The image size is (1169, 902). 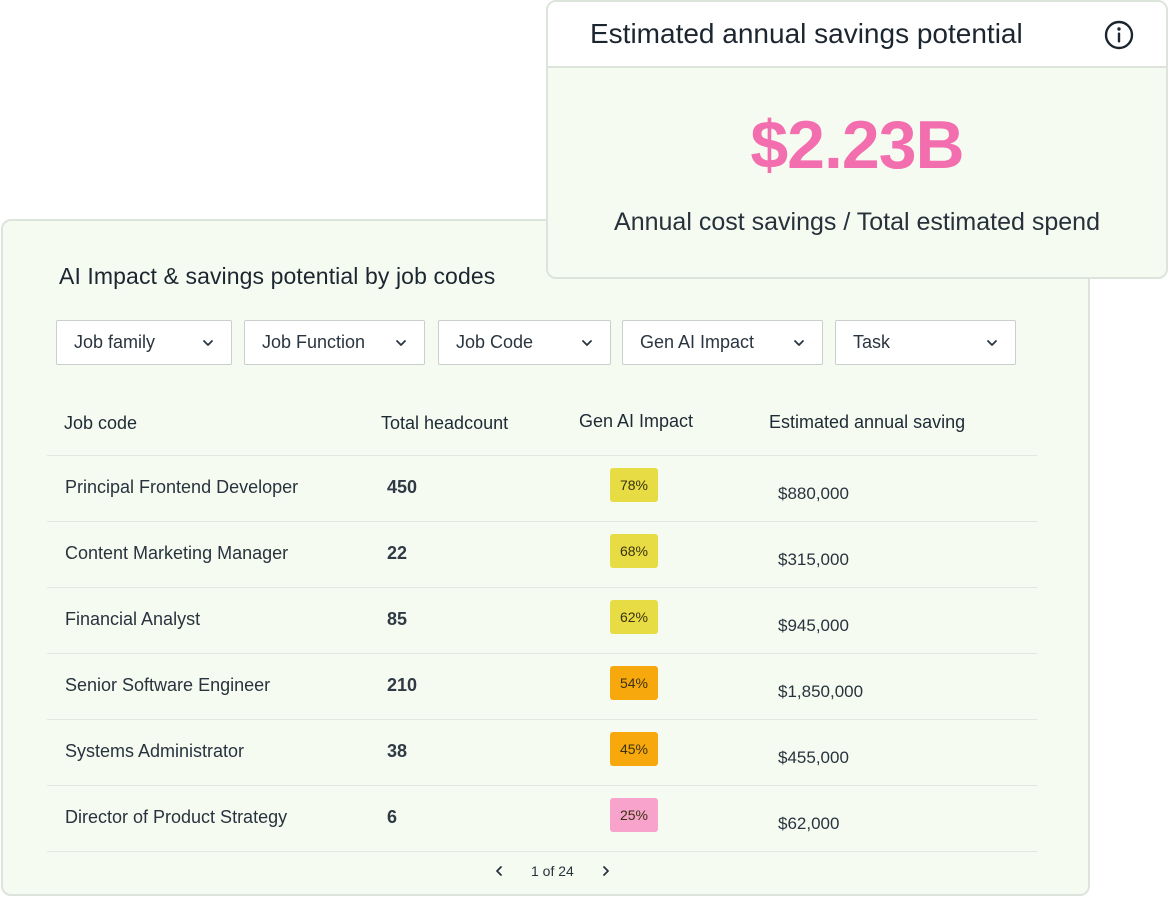 I want to click on table-row: Systems Administrator 38 45% $455,000, so click(x=542, y=752).